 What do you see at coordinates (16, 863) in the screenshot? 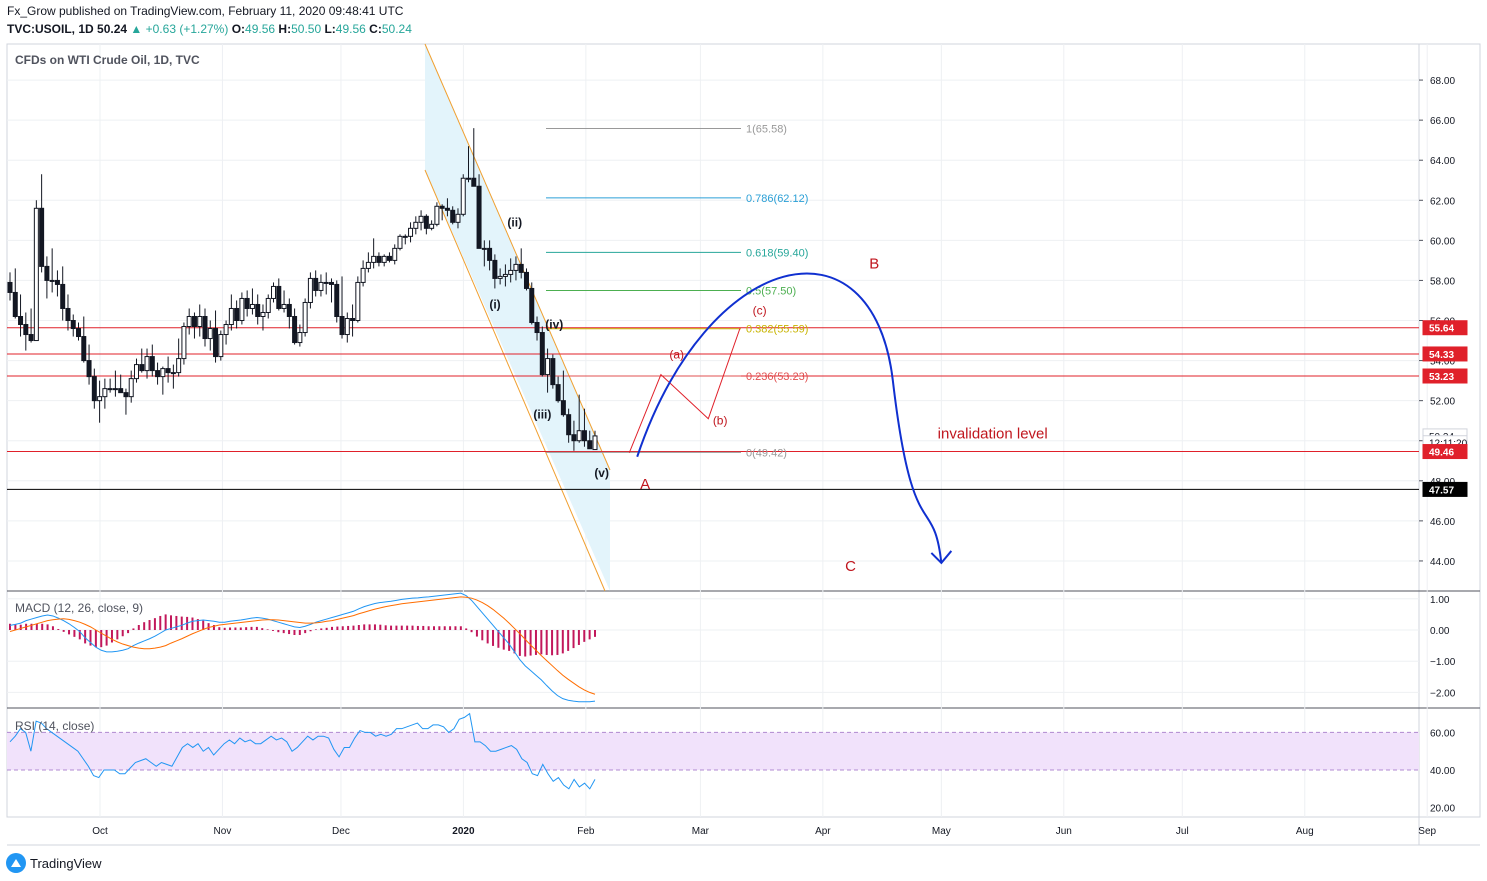
I see `tradingview-logo-icon` at bounding box center [16, 863].